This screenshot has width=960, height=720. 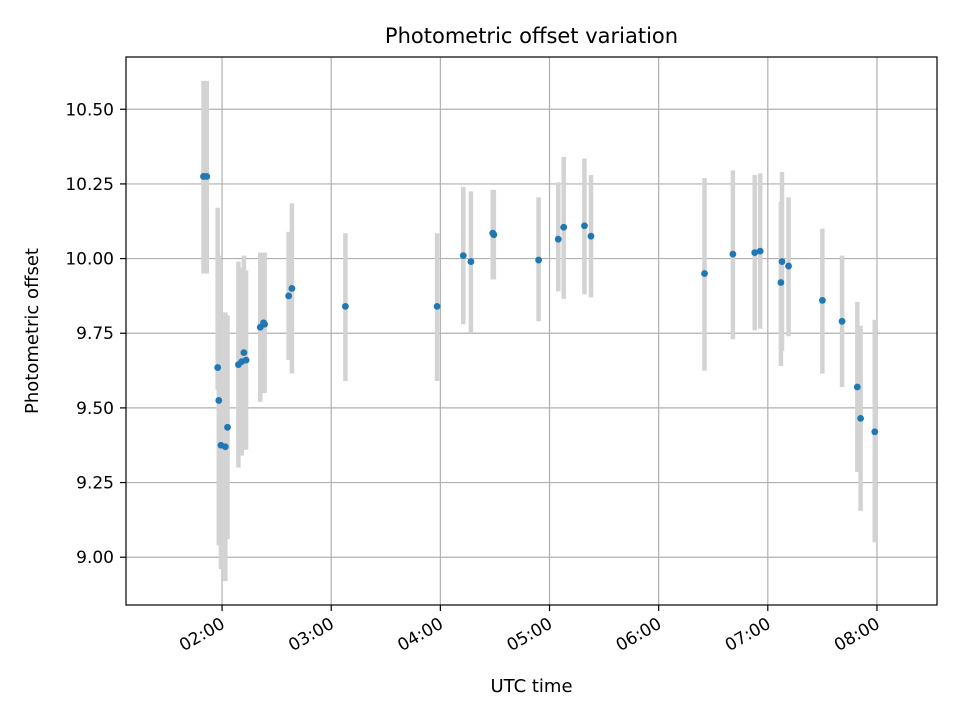 I want to click on y-tick-label: 9.25, so click(x=95, y=484).